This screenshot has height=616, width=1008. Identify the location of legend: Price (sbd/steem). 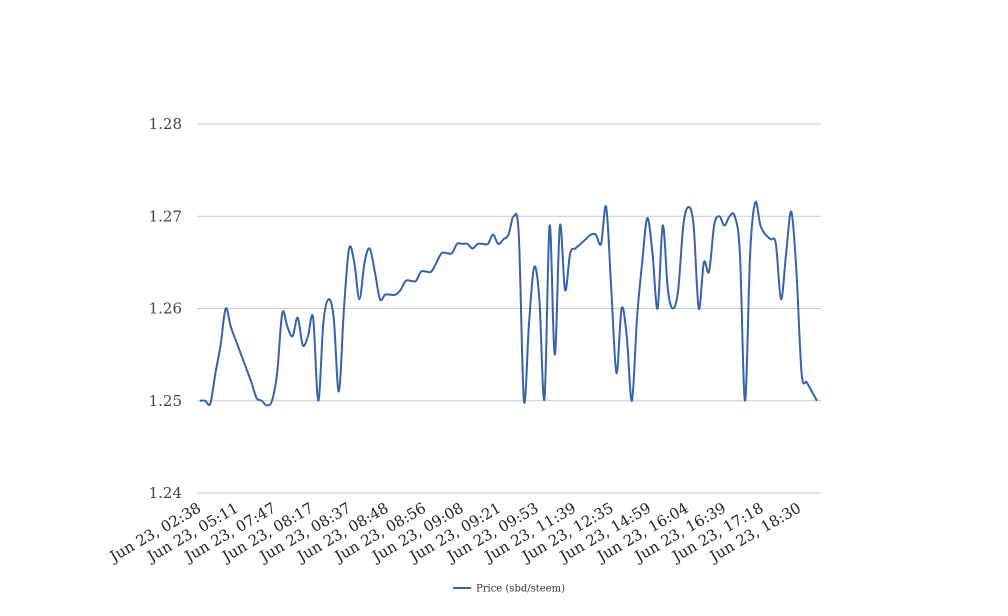
(509, 589).